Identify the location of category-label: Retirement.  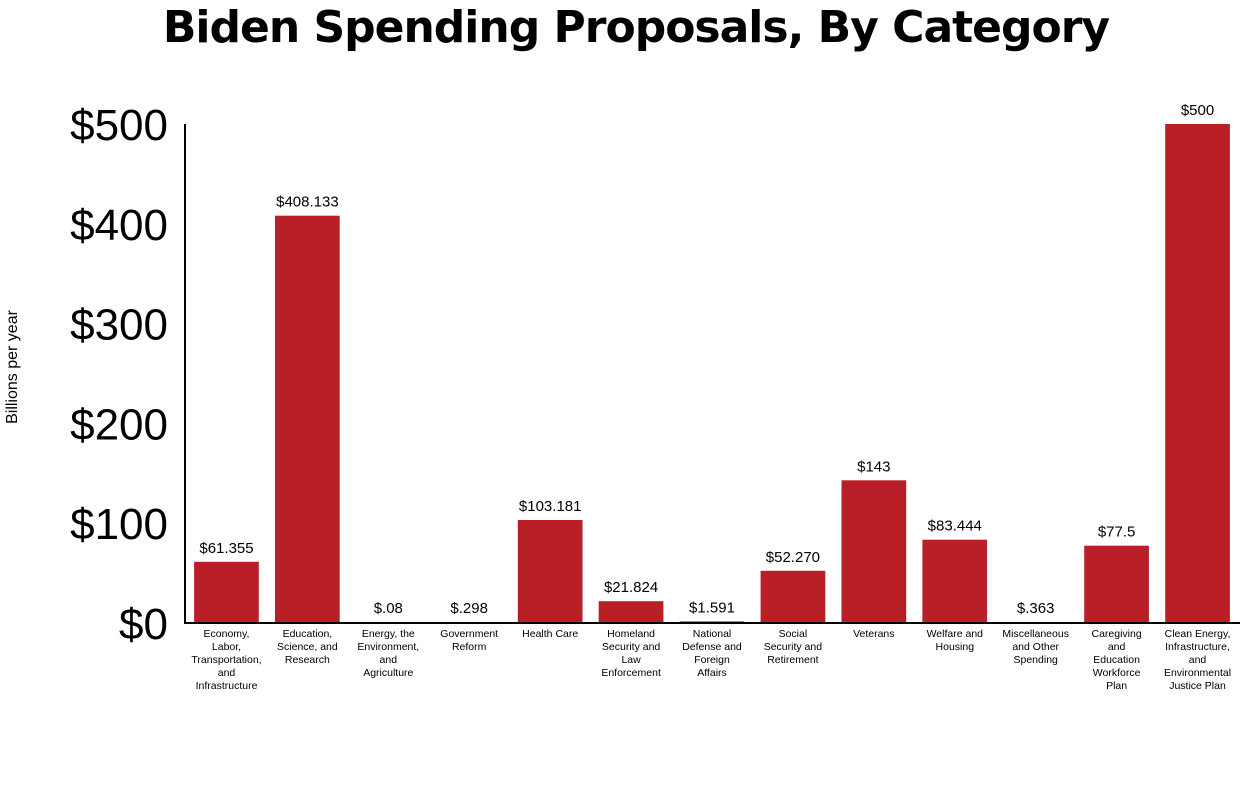
(792, 660).